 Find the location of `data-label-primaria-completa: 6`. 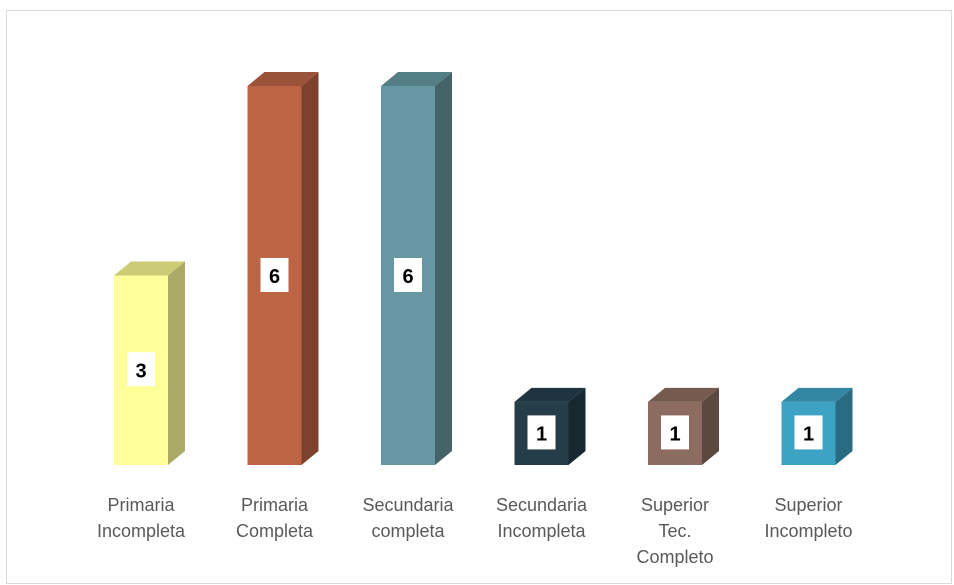

data-label-primaria-completa: 6 is located at coordinates (274, 275).